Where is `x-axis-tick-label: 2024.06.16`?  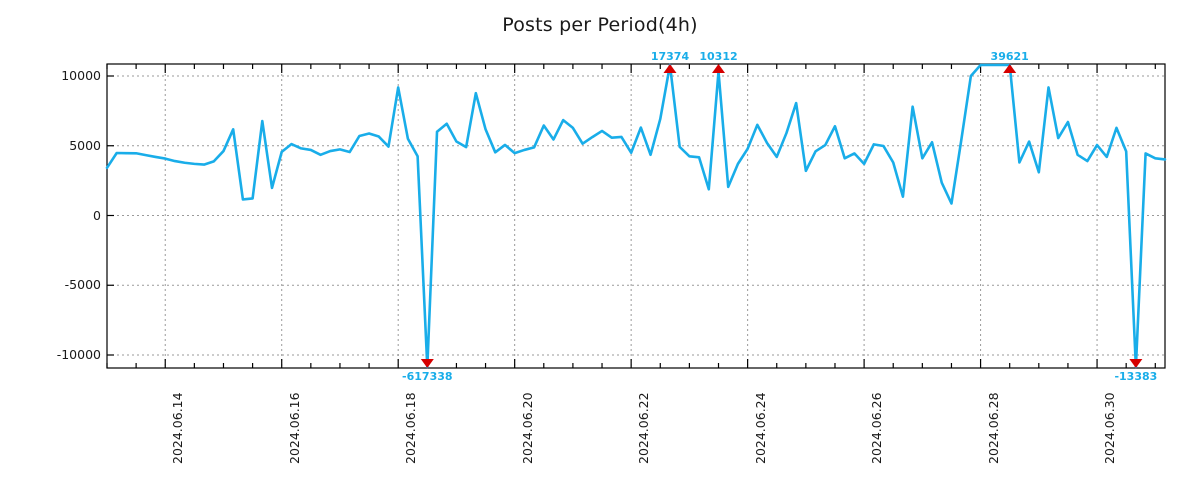
x-axis-tick-label: 2024.06.16 is located at coordinates (294, 428).